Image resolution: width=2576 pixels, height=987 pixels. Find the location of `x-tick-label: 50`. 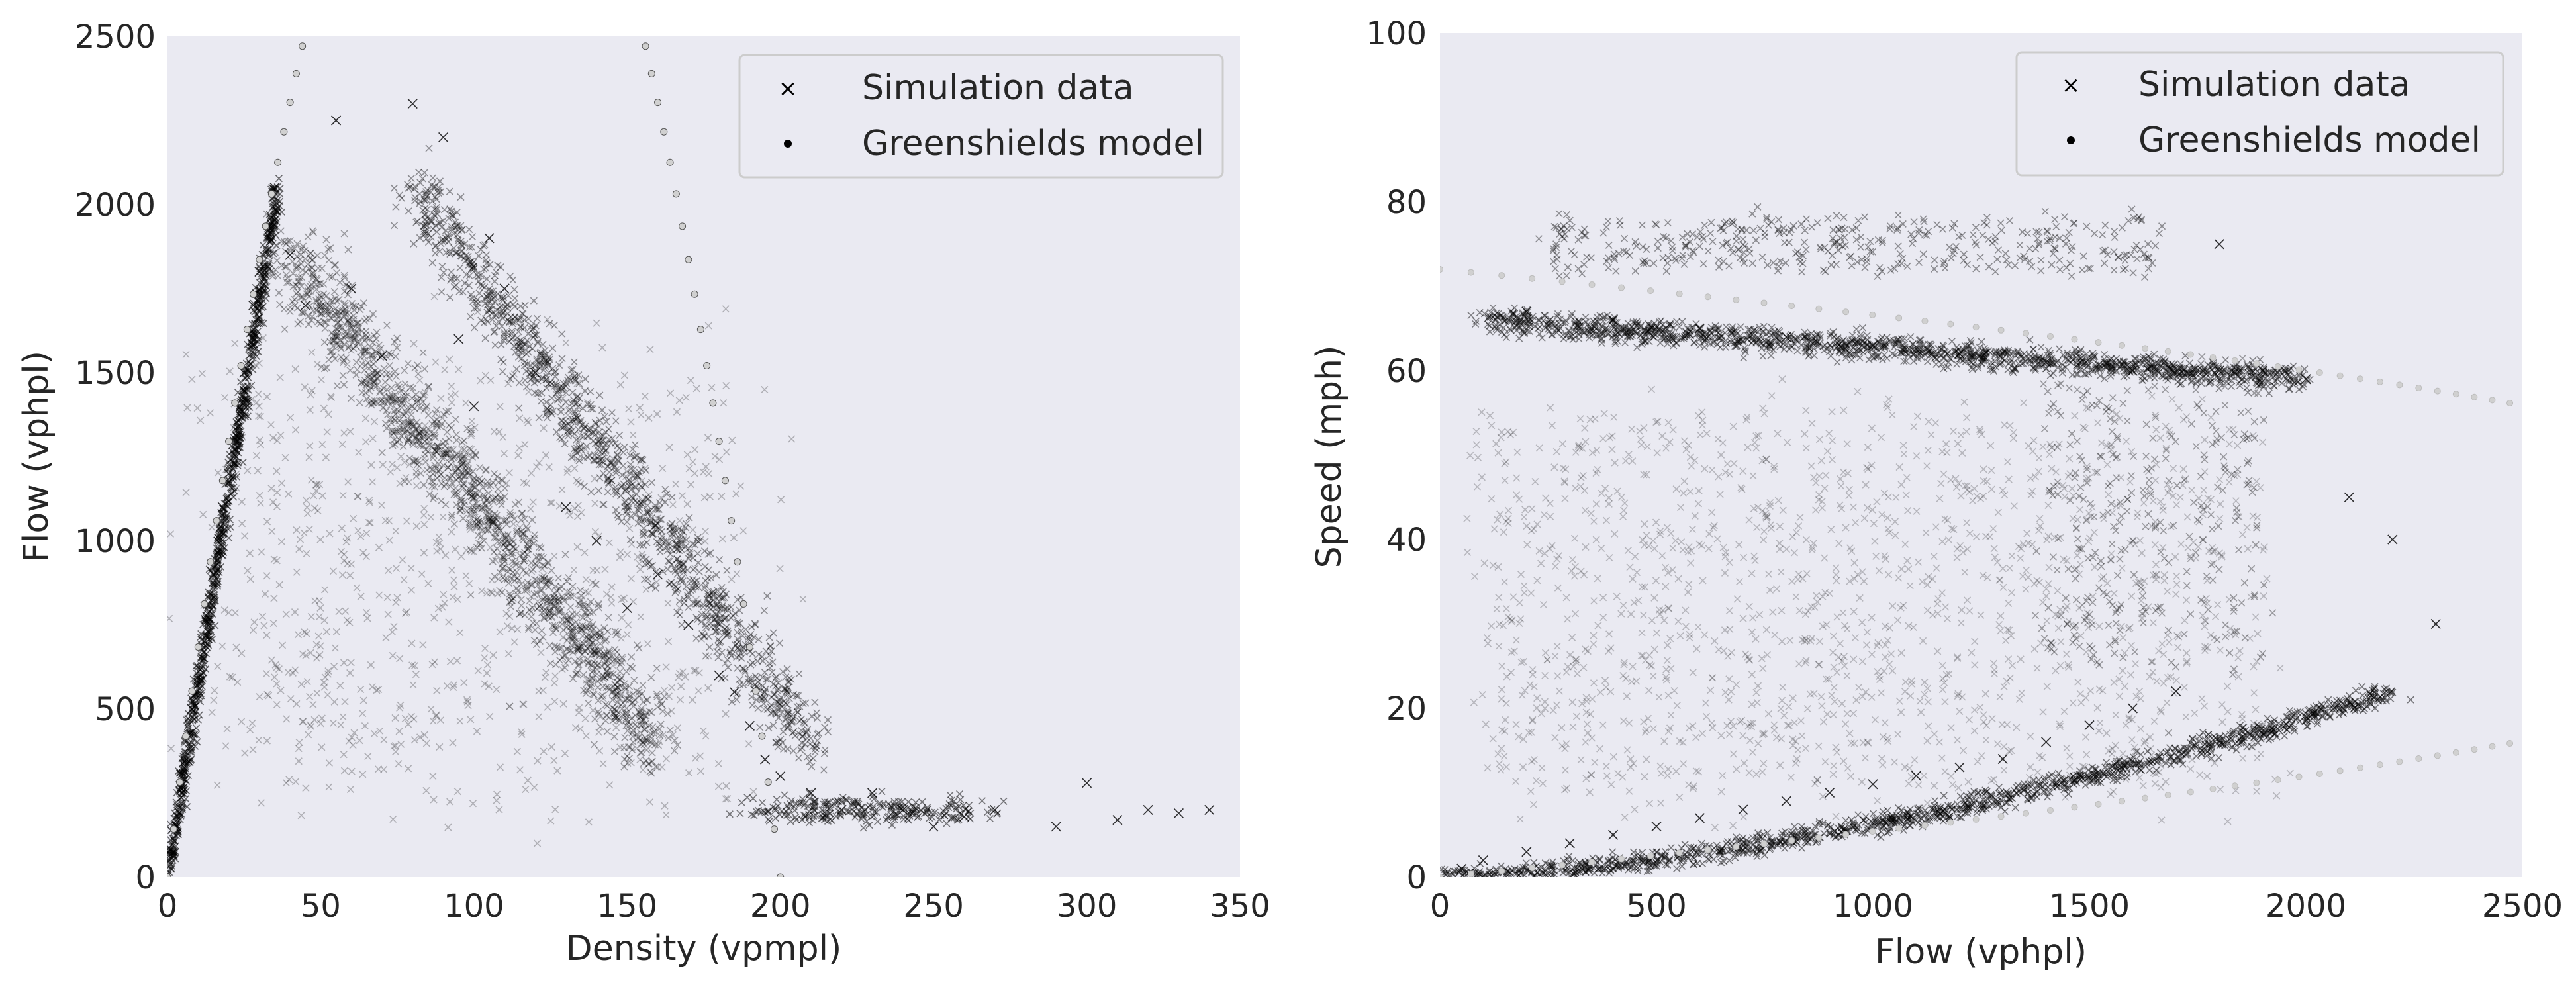

x-tick-label: 50 is located at coordinates (321, 906).